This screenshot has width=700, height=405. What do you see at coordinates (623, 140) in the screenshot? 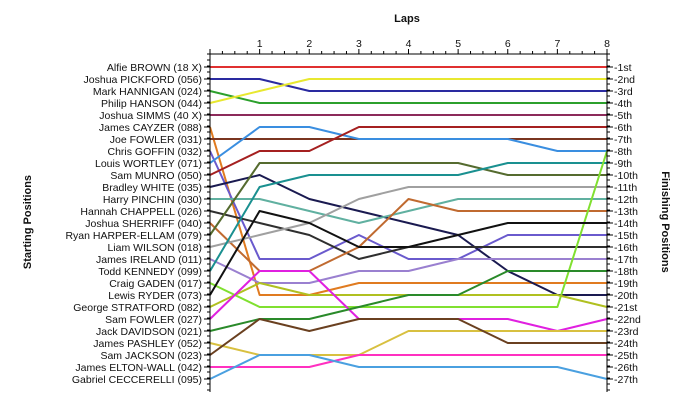
I see `finish-position-label: -7th` at bounding box center [623, 140].